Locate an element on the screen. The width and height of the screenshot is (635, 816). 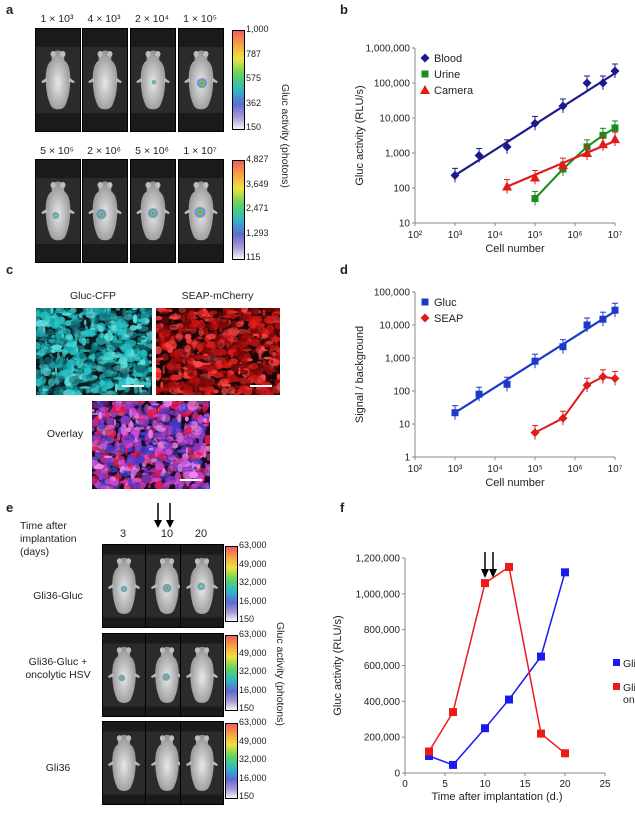
tile-label: 4 × 10³ is located at coordinates (104, 19).